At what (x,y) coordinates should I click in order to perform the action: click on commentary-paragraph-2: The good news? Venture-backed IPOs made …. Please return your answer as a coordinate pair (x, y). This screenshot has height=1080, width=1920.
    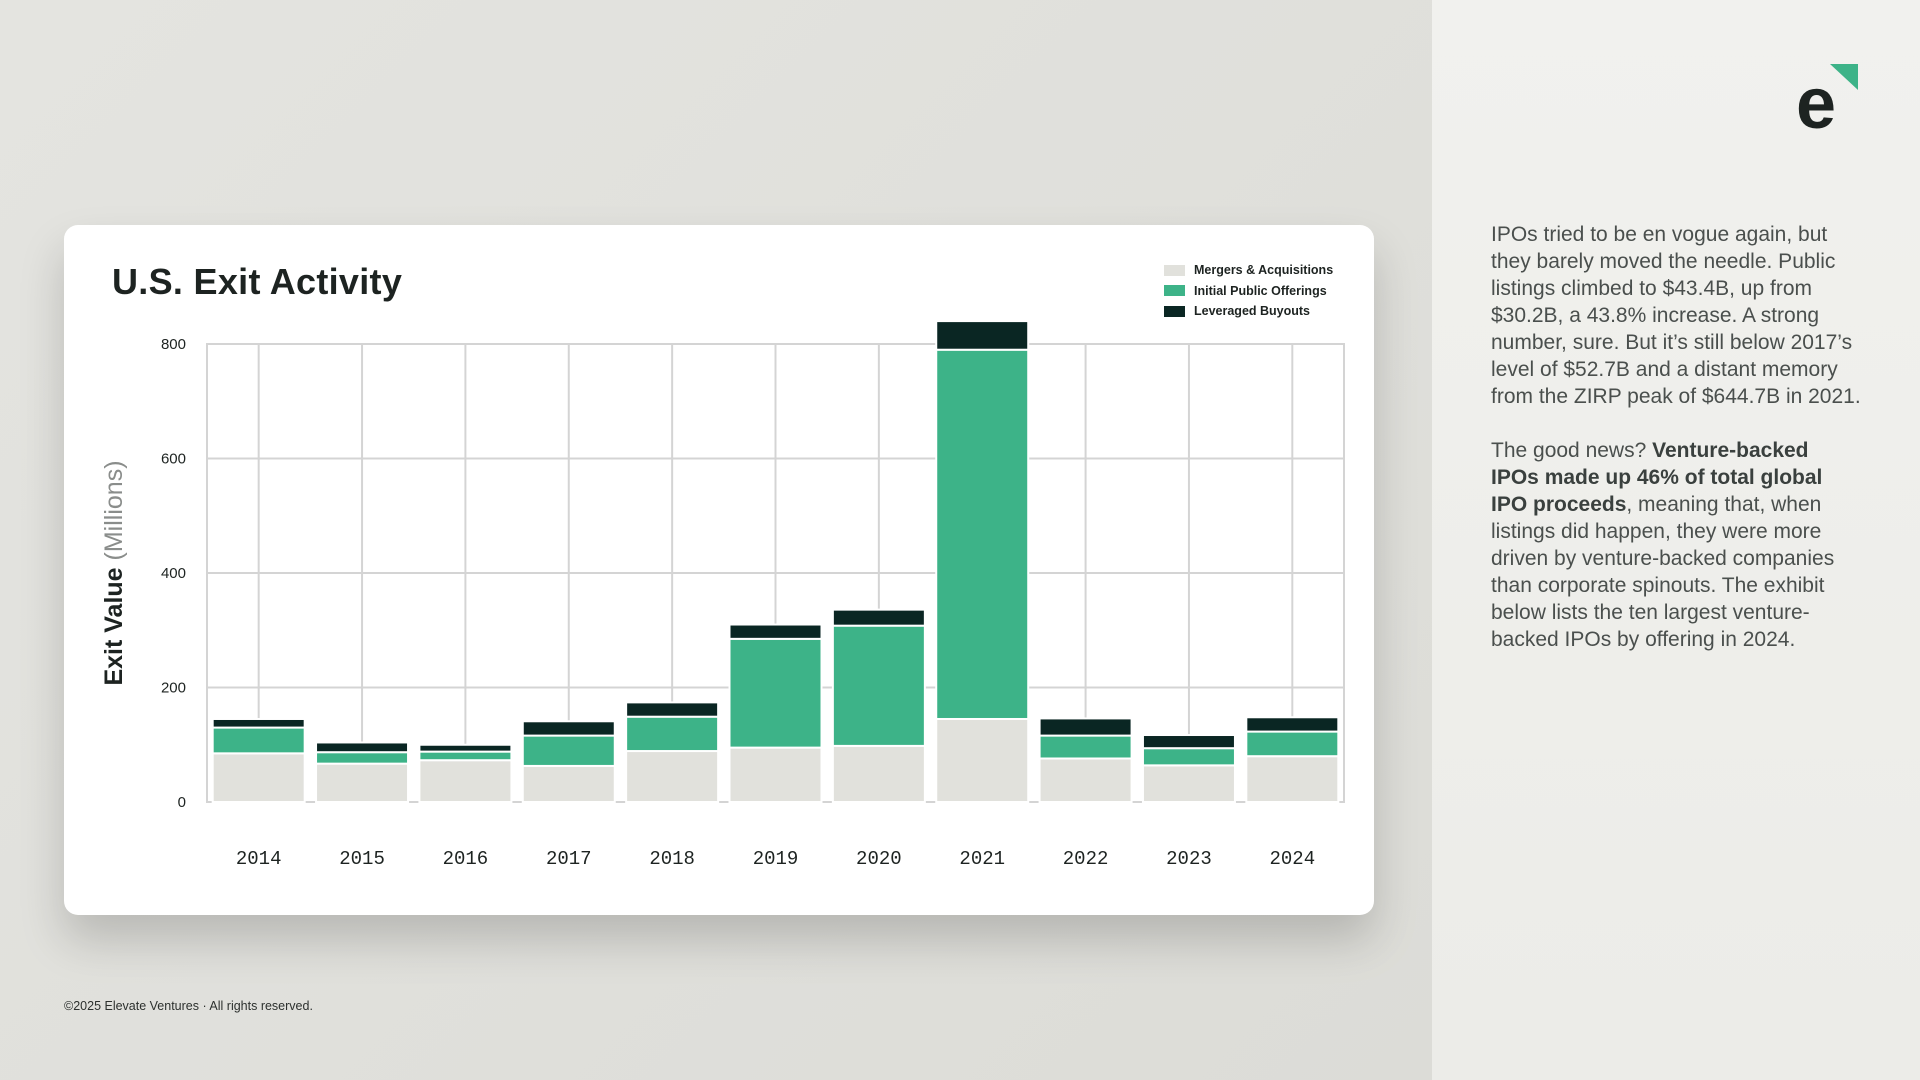
    Looking at the image, I should click on (1676, 545).